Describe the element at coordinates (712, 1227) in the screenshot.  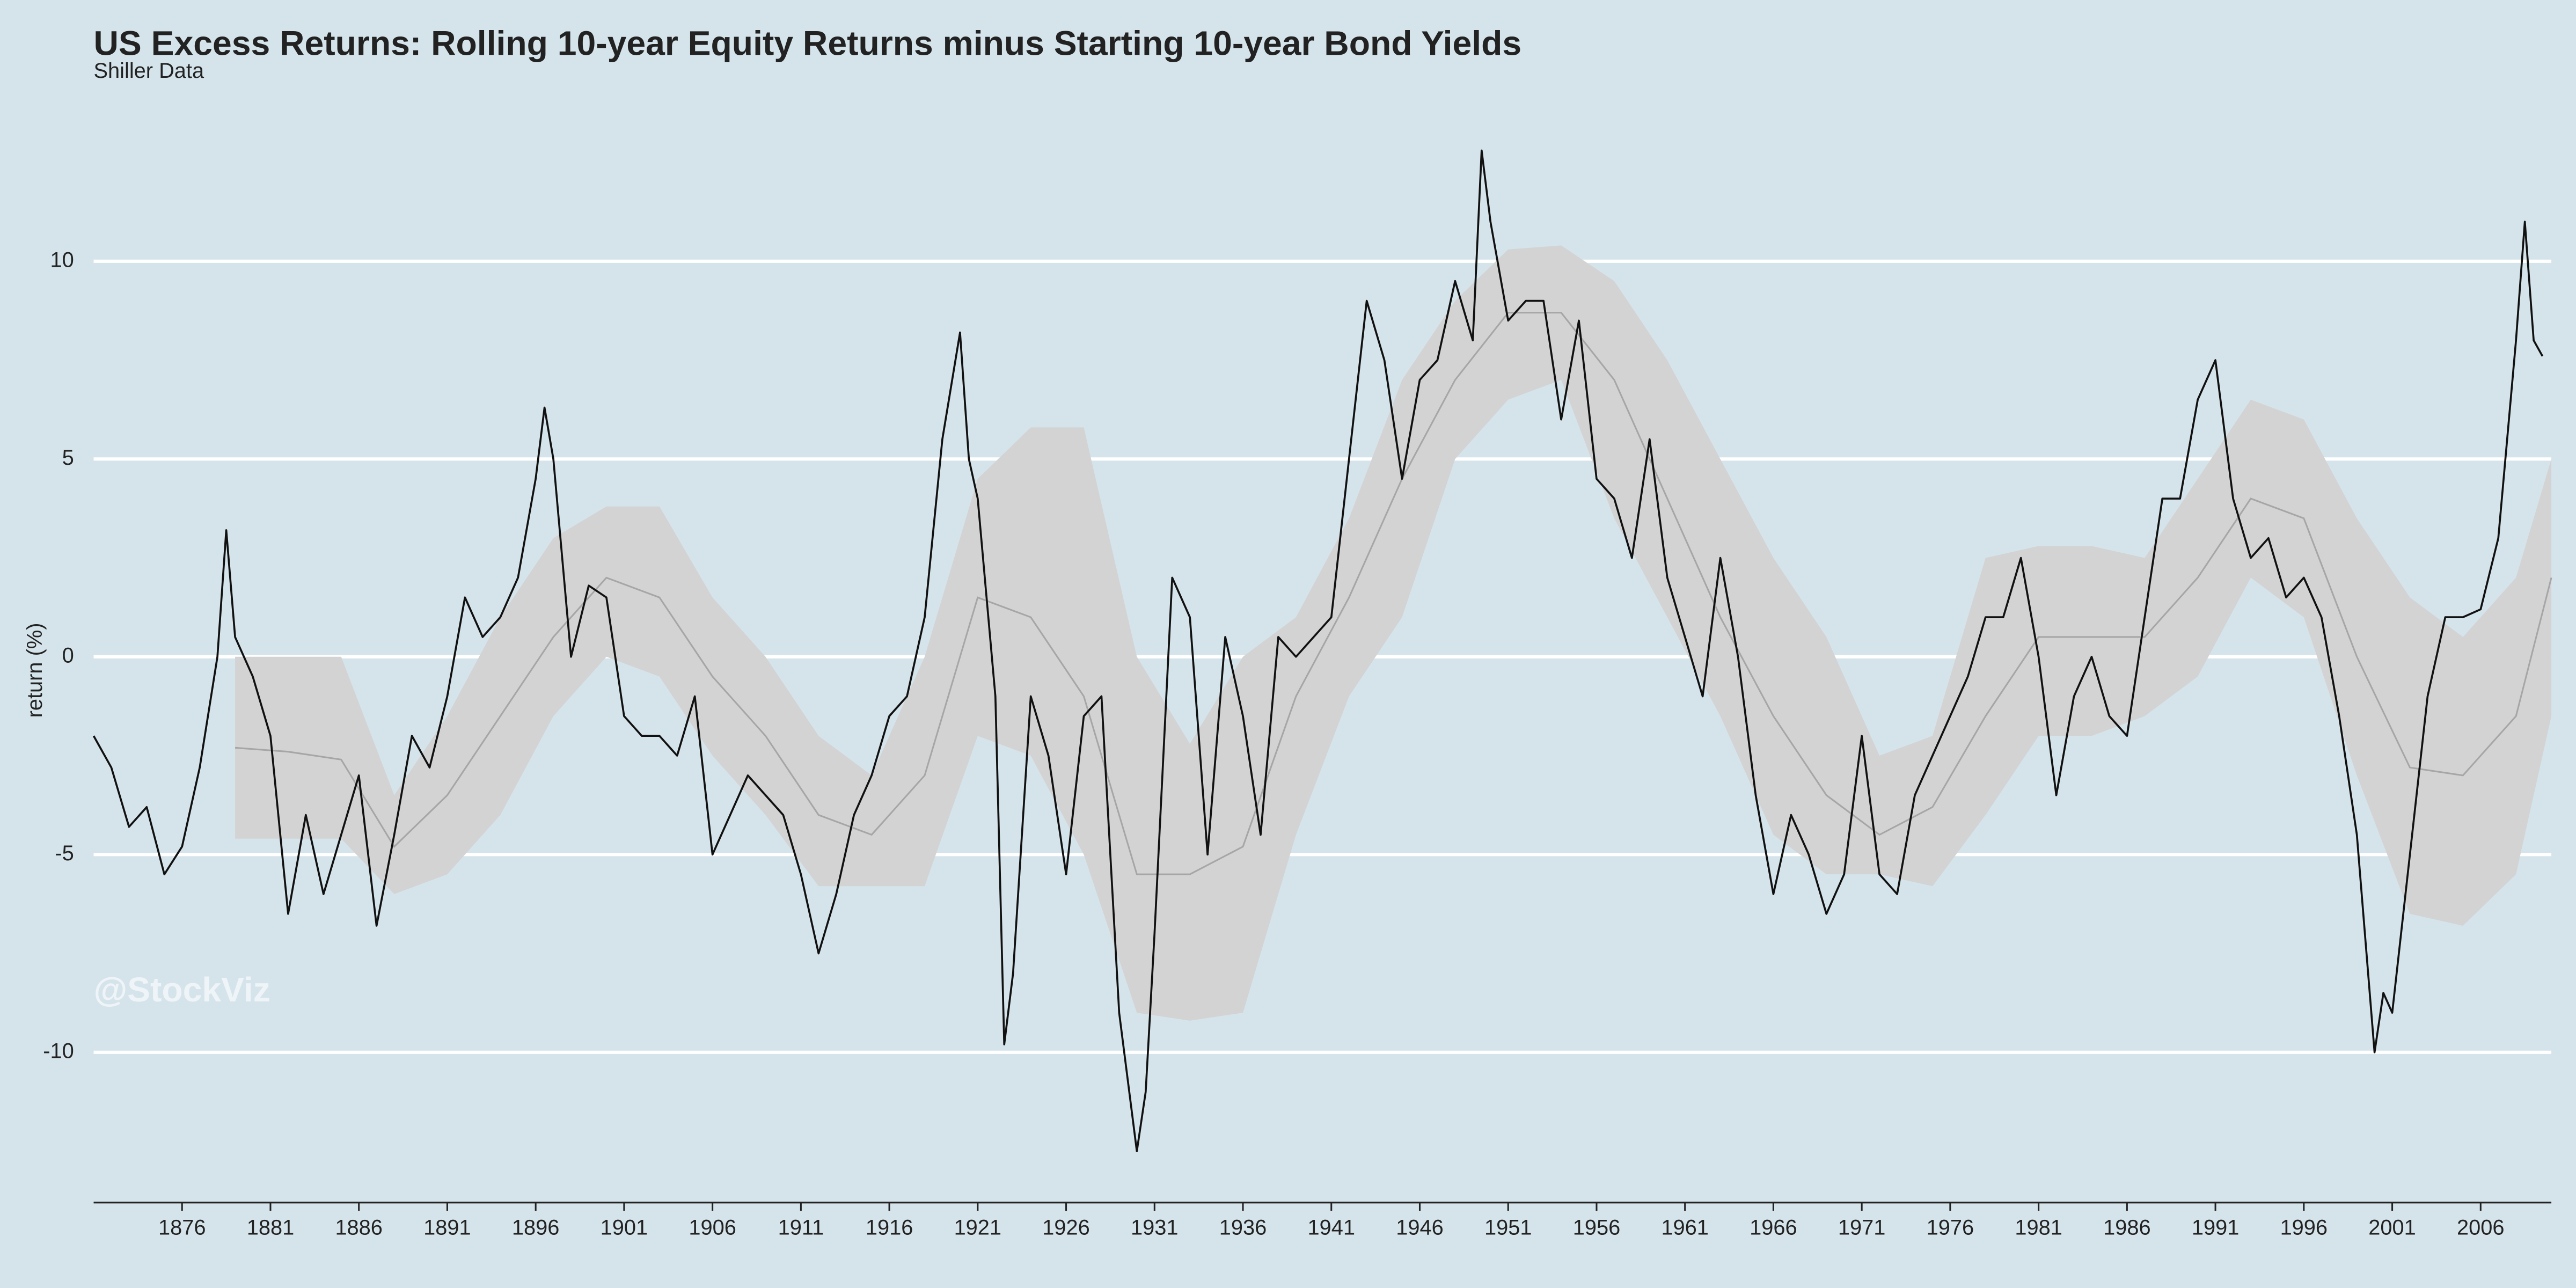
I see `x-tick-label: 1906` at that location.